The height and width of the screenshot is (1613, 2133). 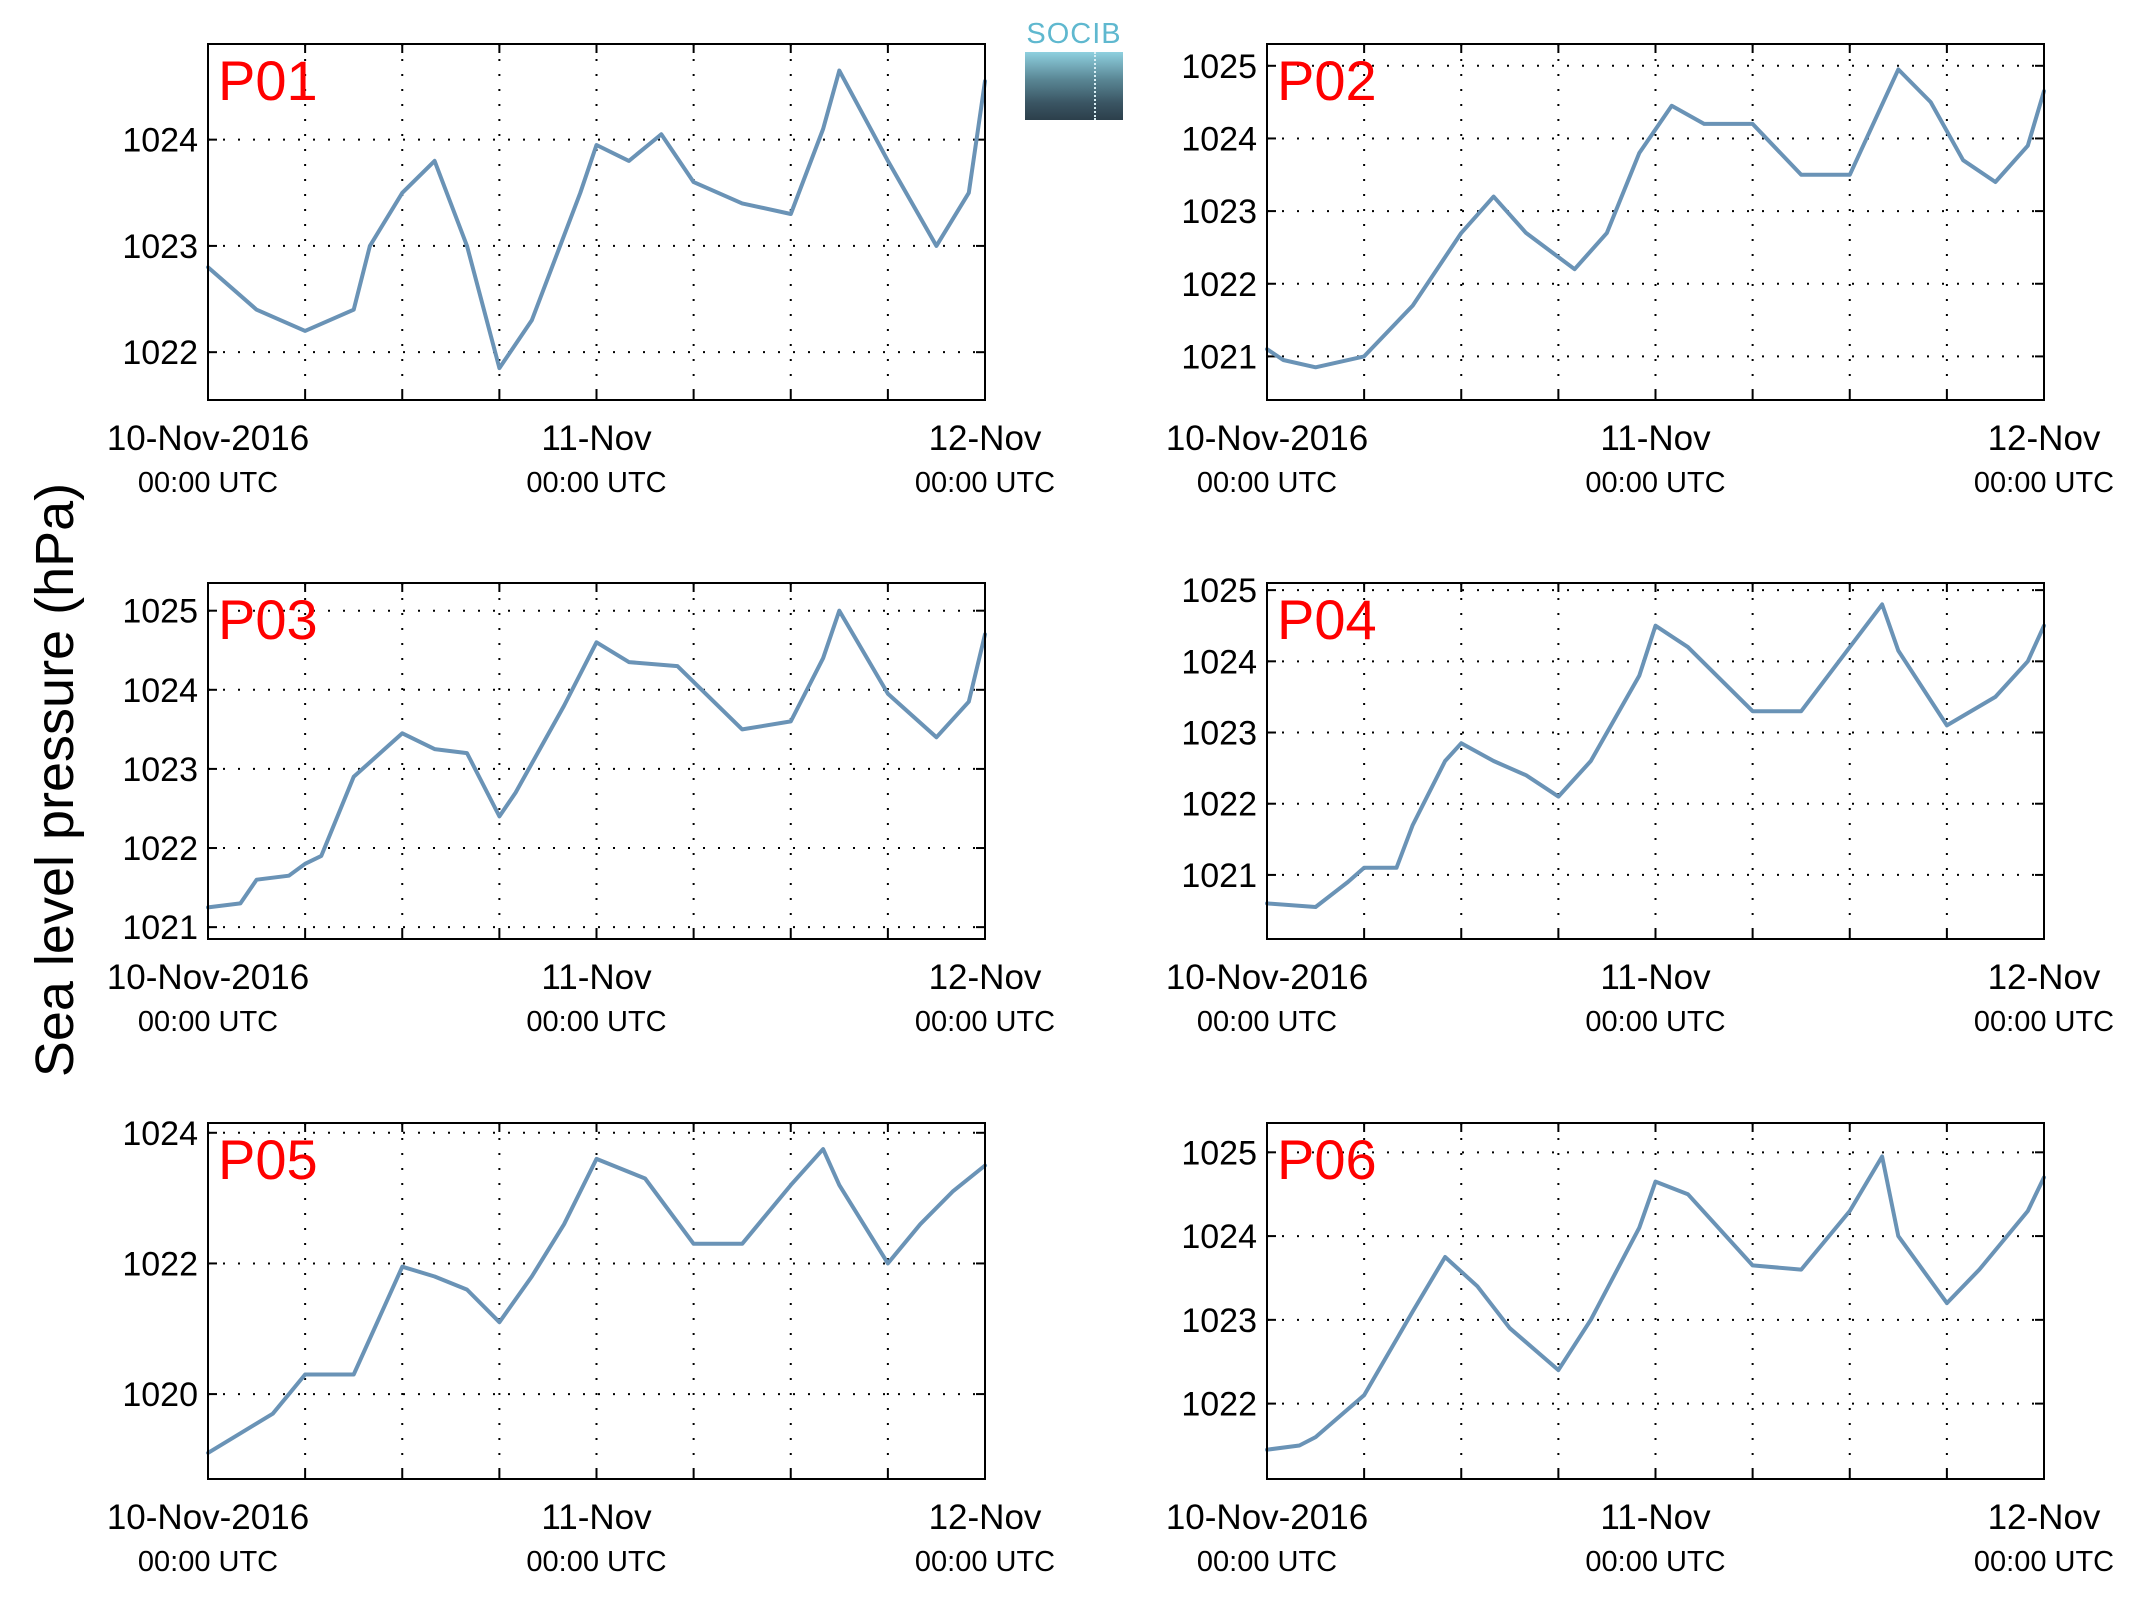 I want to click on socib-logo: SOCIB, so click(x=1074, y=69).